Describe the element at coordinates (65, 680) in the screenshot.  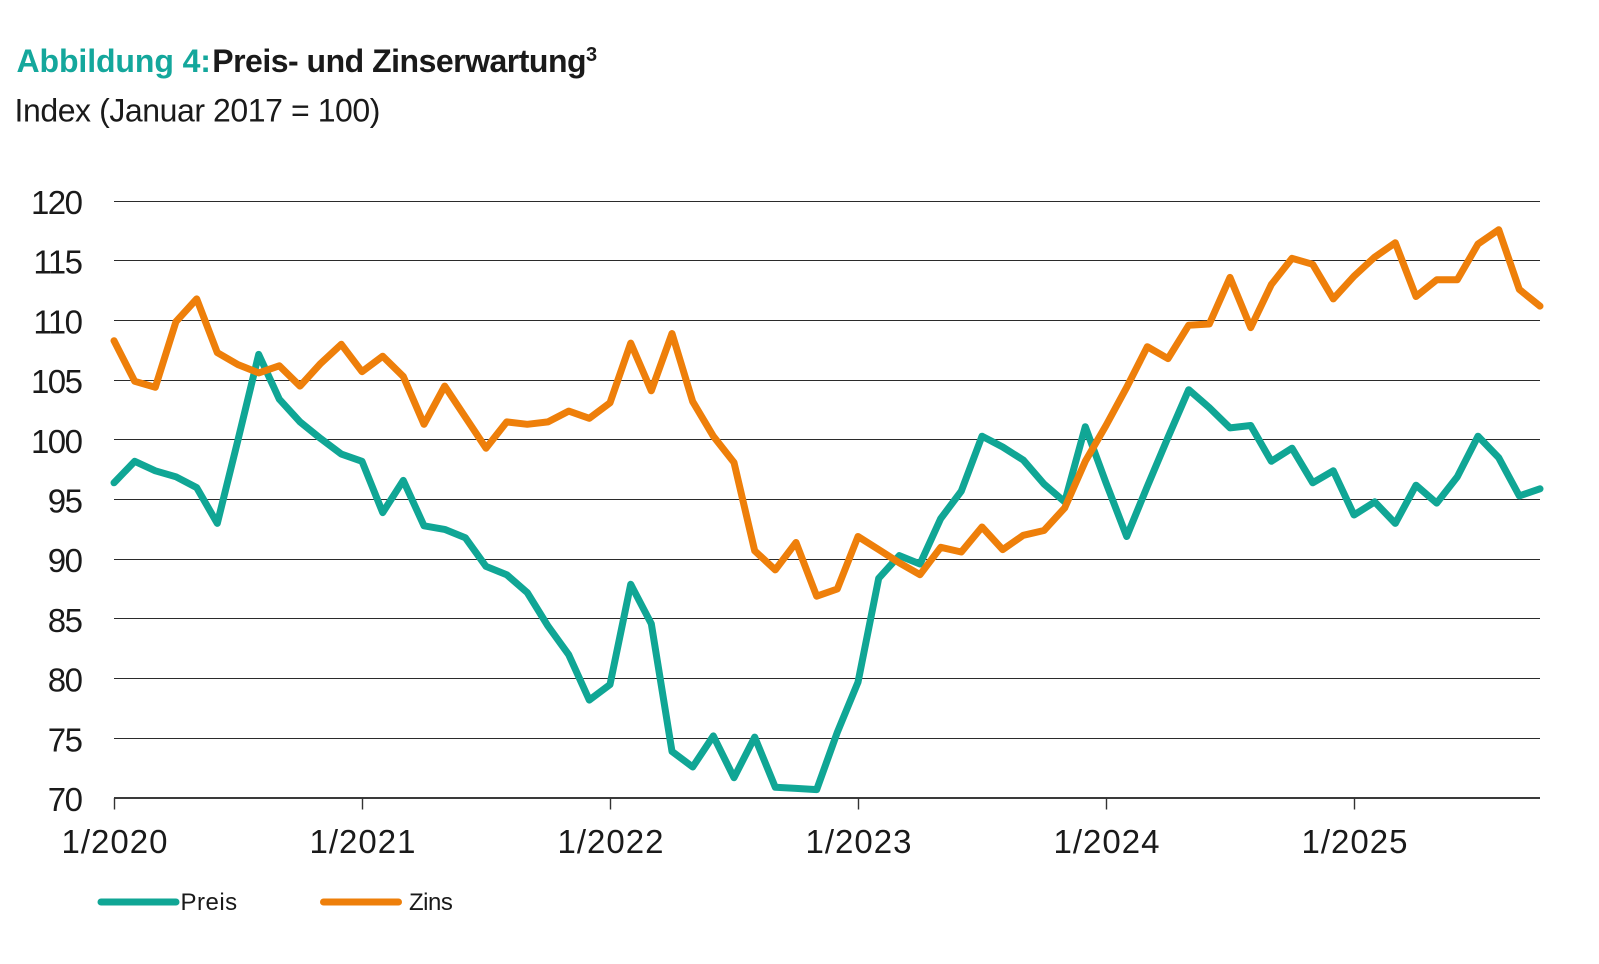
I see `svg-text: 80` at that location.